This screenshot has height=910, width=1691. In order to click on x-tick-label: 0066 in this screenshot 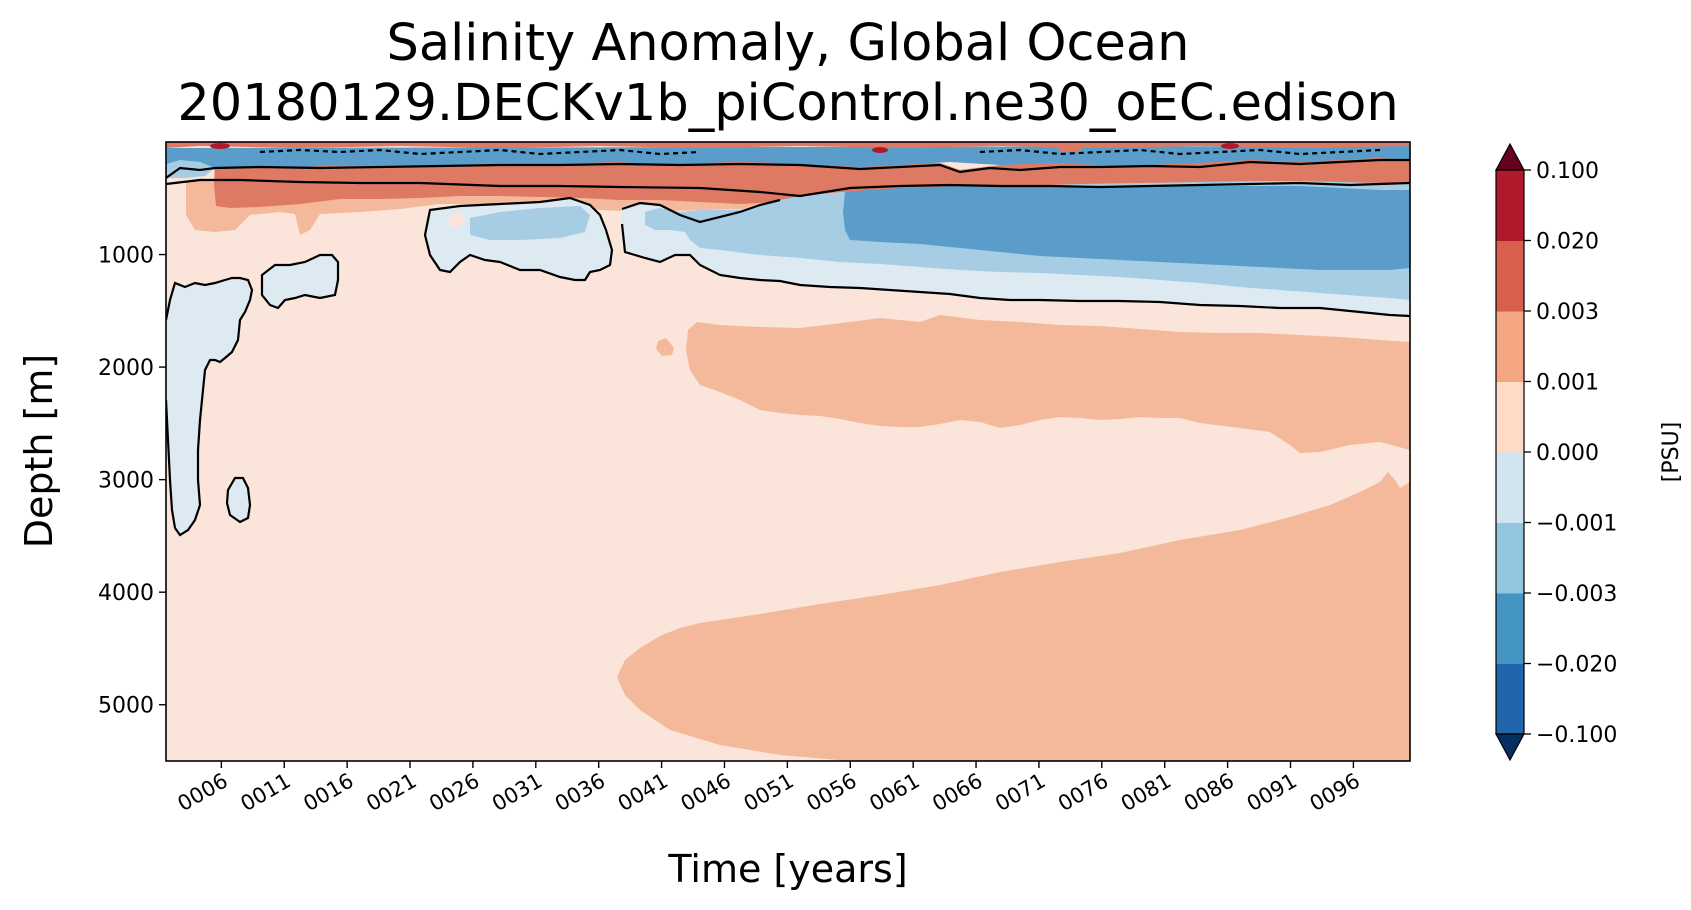, I will do `click(957, 793)`.